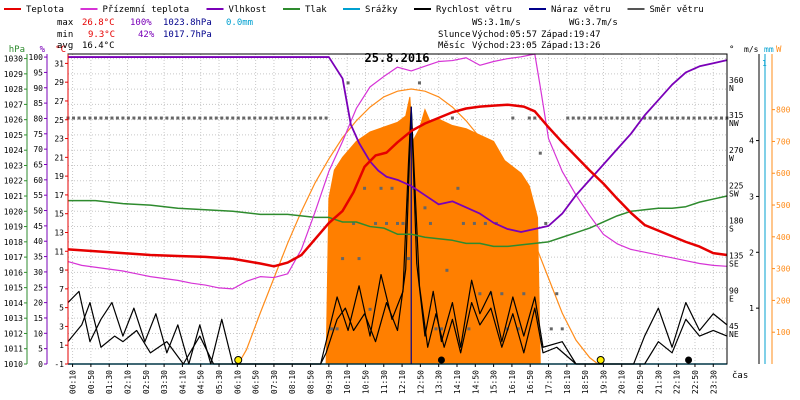 The height and width of the screenshot is (400, 800). I want to click on tick-label-direction-deg: 225, so click(736, 185).